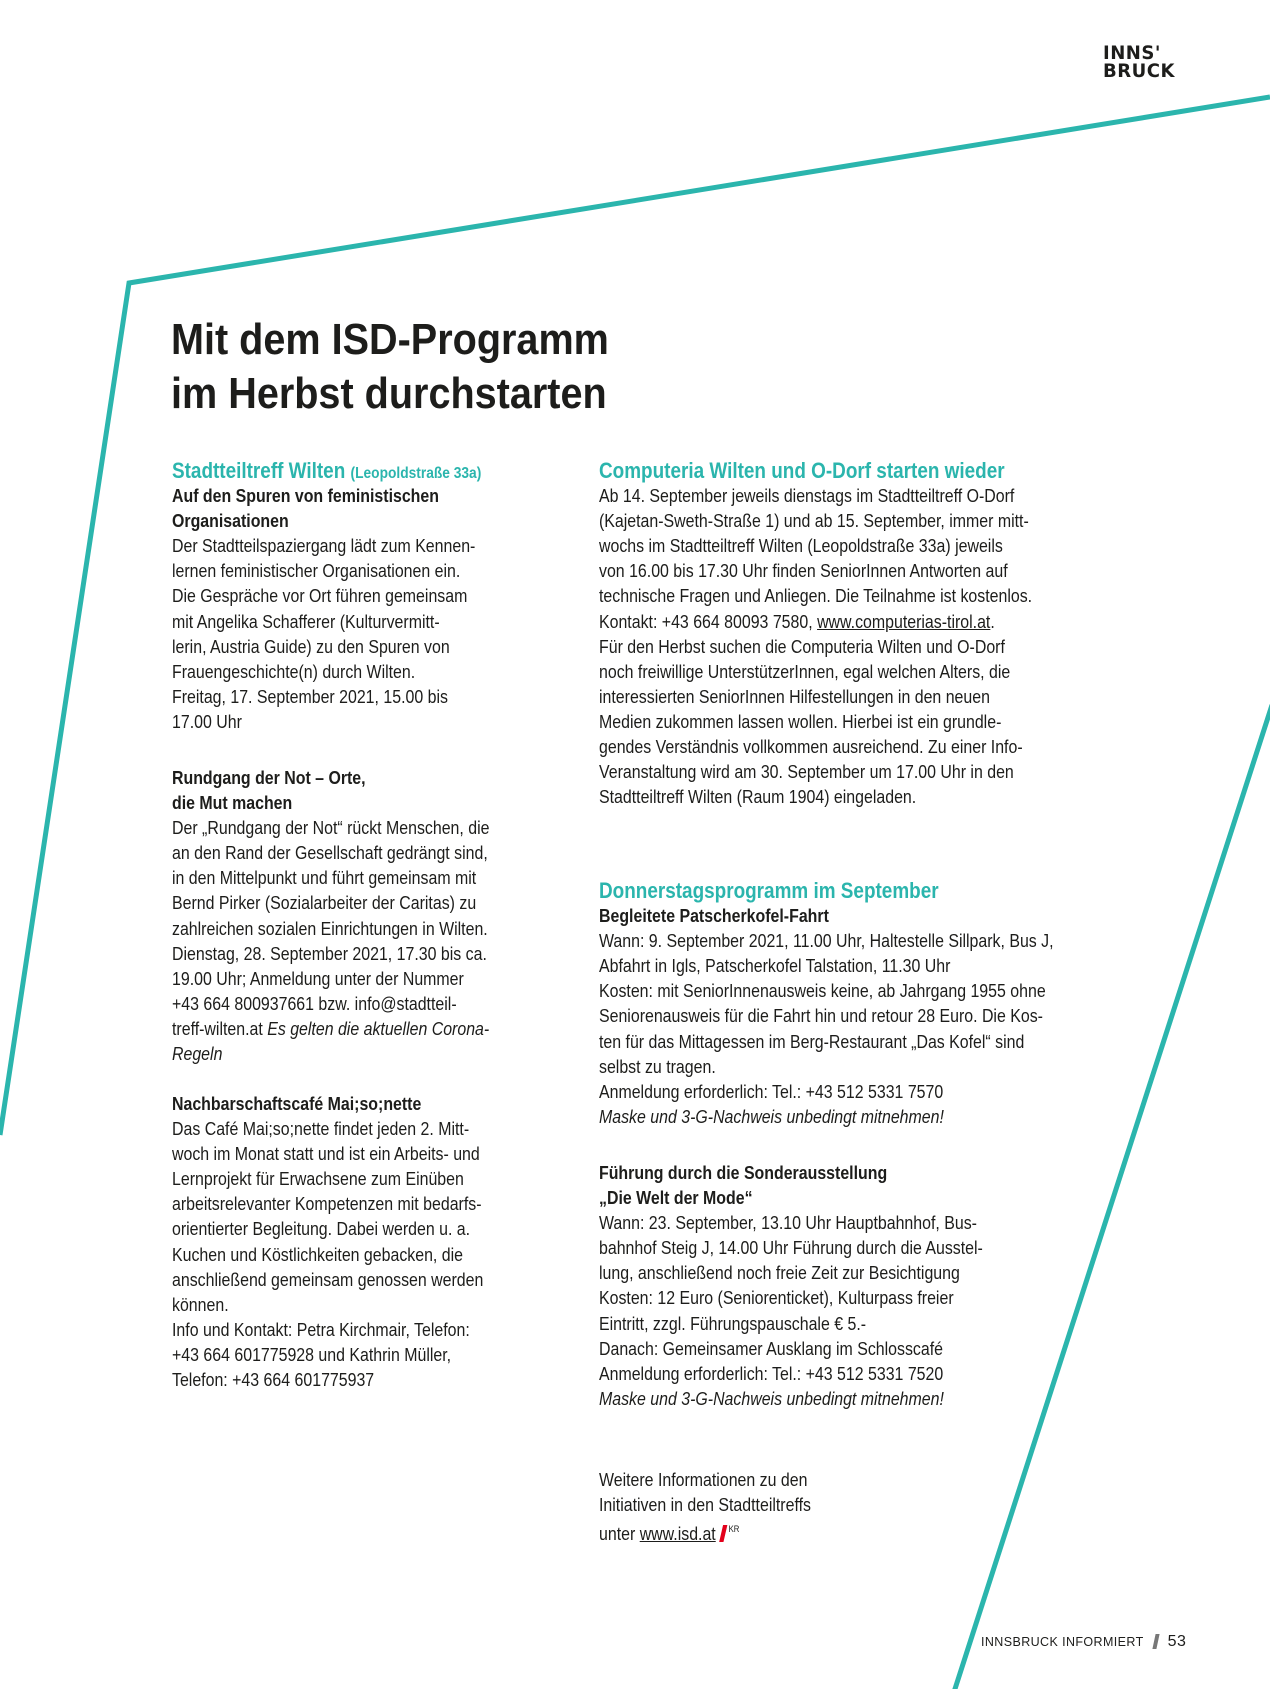 The image size is (1270, 1689). I want to click on text-segment: (Leopoldstraße 33a), so click(416, 473).